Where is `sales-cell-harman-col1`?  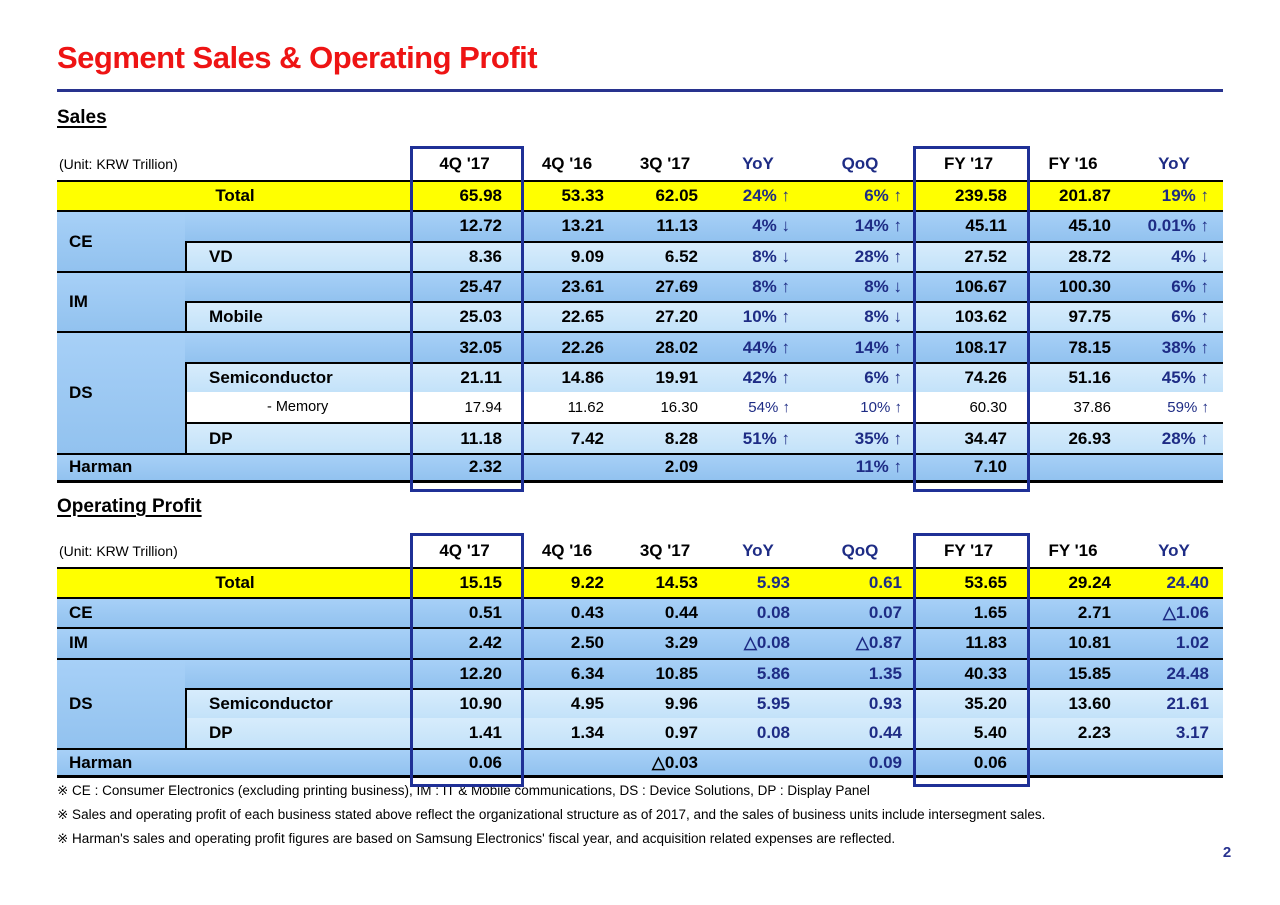
sales-cell-harman-col1 is located at coordinates (567, 467).